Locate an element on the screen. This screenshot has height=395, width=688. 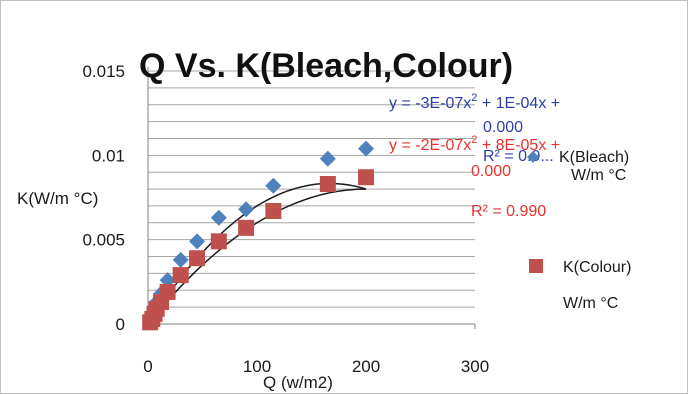
y-tick-label: 0.01 is located at coordinates (108, 155).